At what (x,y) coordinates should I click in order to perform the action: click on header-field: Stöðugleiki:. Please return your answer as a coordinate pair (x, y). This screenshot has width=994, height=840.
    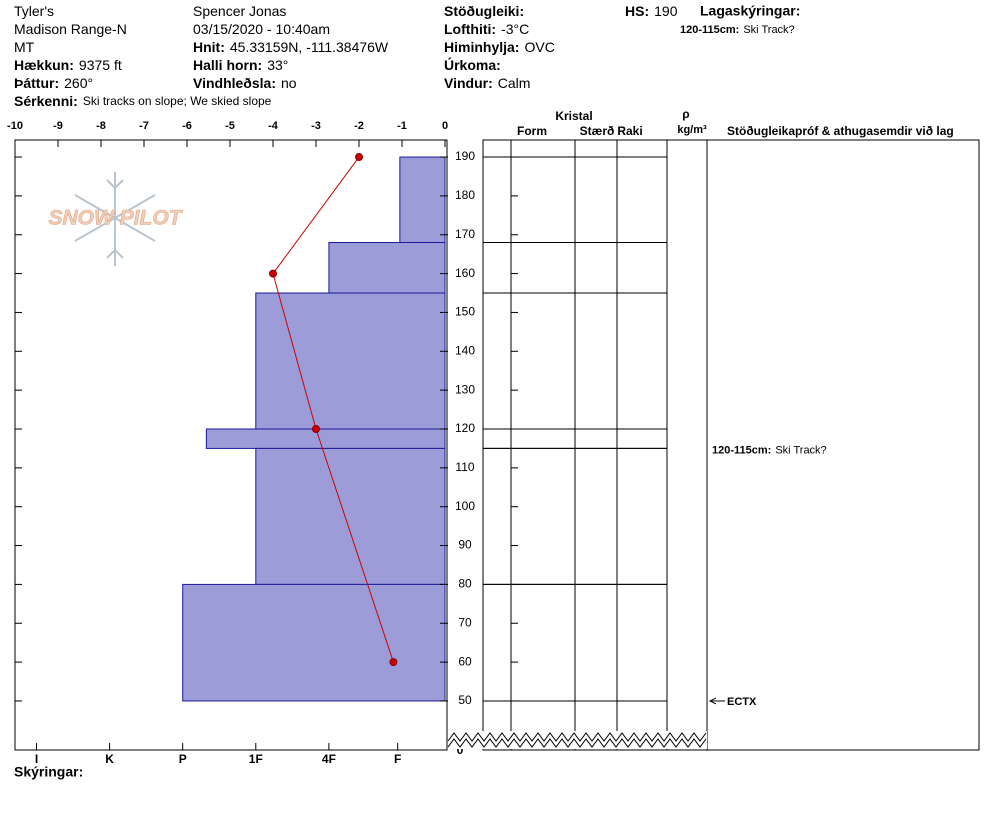
    Looking at the image, I should click on (484, 11).